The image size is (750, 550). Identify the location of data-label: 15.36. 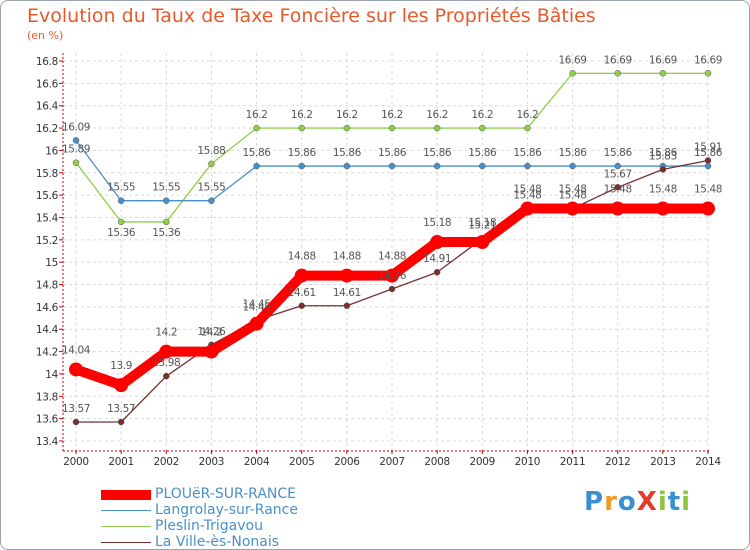
(166, 233).